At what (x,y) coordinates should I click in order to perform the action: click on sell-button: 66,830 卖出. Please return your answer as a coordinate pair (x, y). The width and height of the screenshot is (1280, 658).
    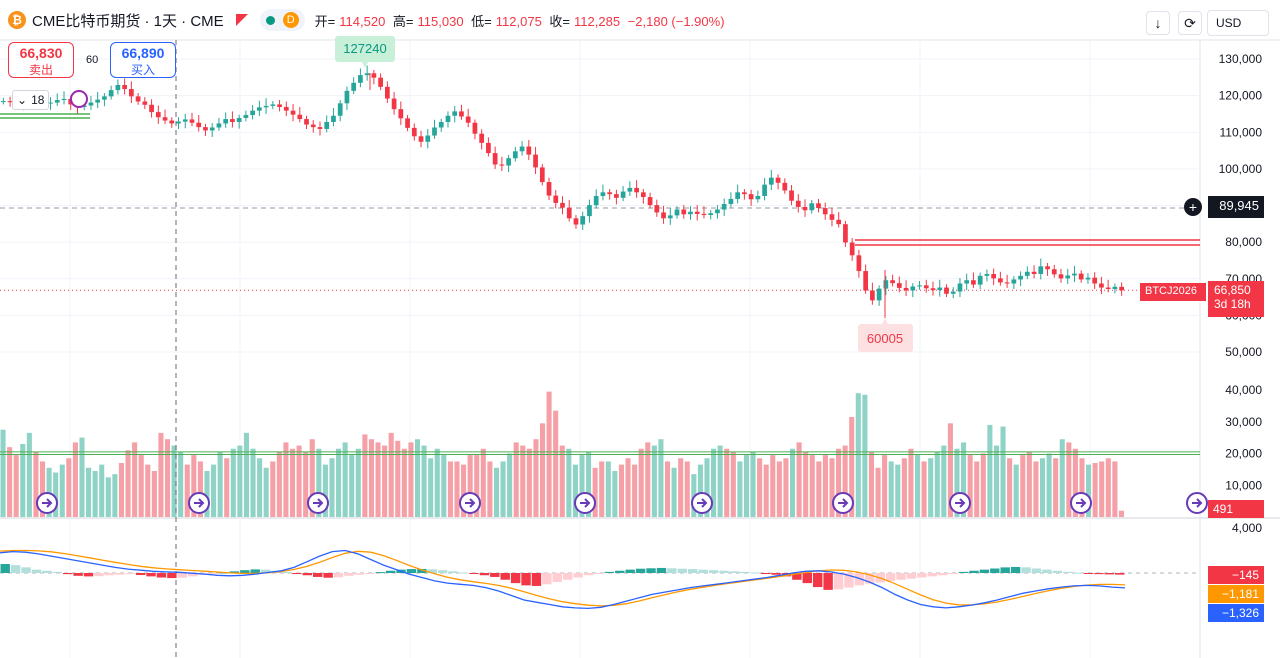
    Looking at the image, I should click on (41, 60).